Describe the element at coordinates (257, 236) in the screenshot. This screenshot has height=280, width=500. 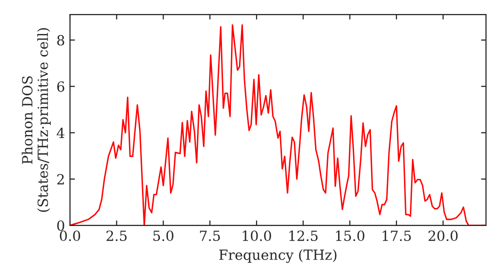
I see `x-tick-label: 10.0` at that location.